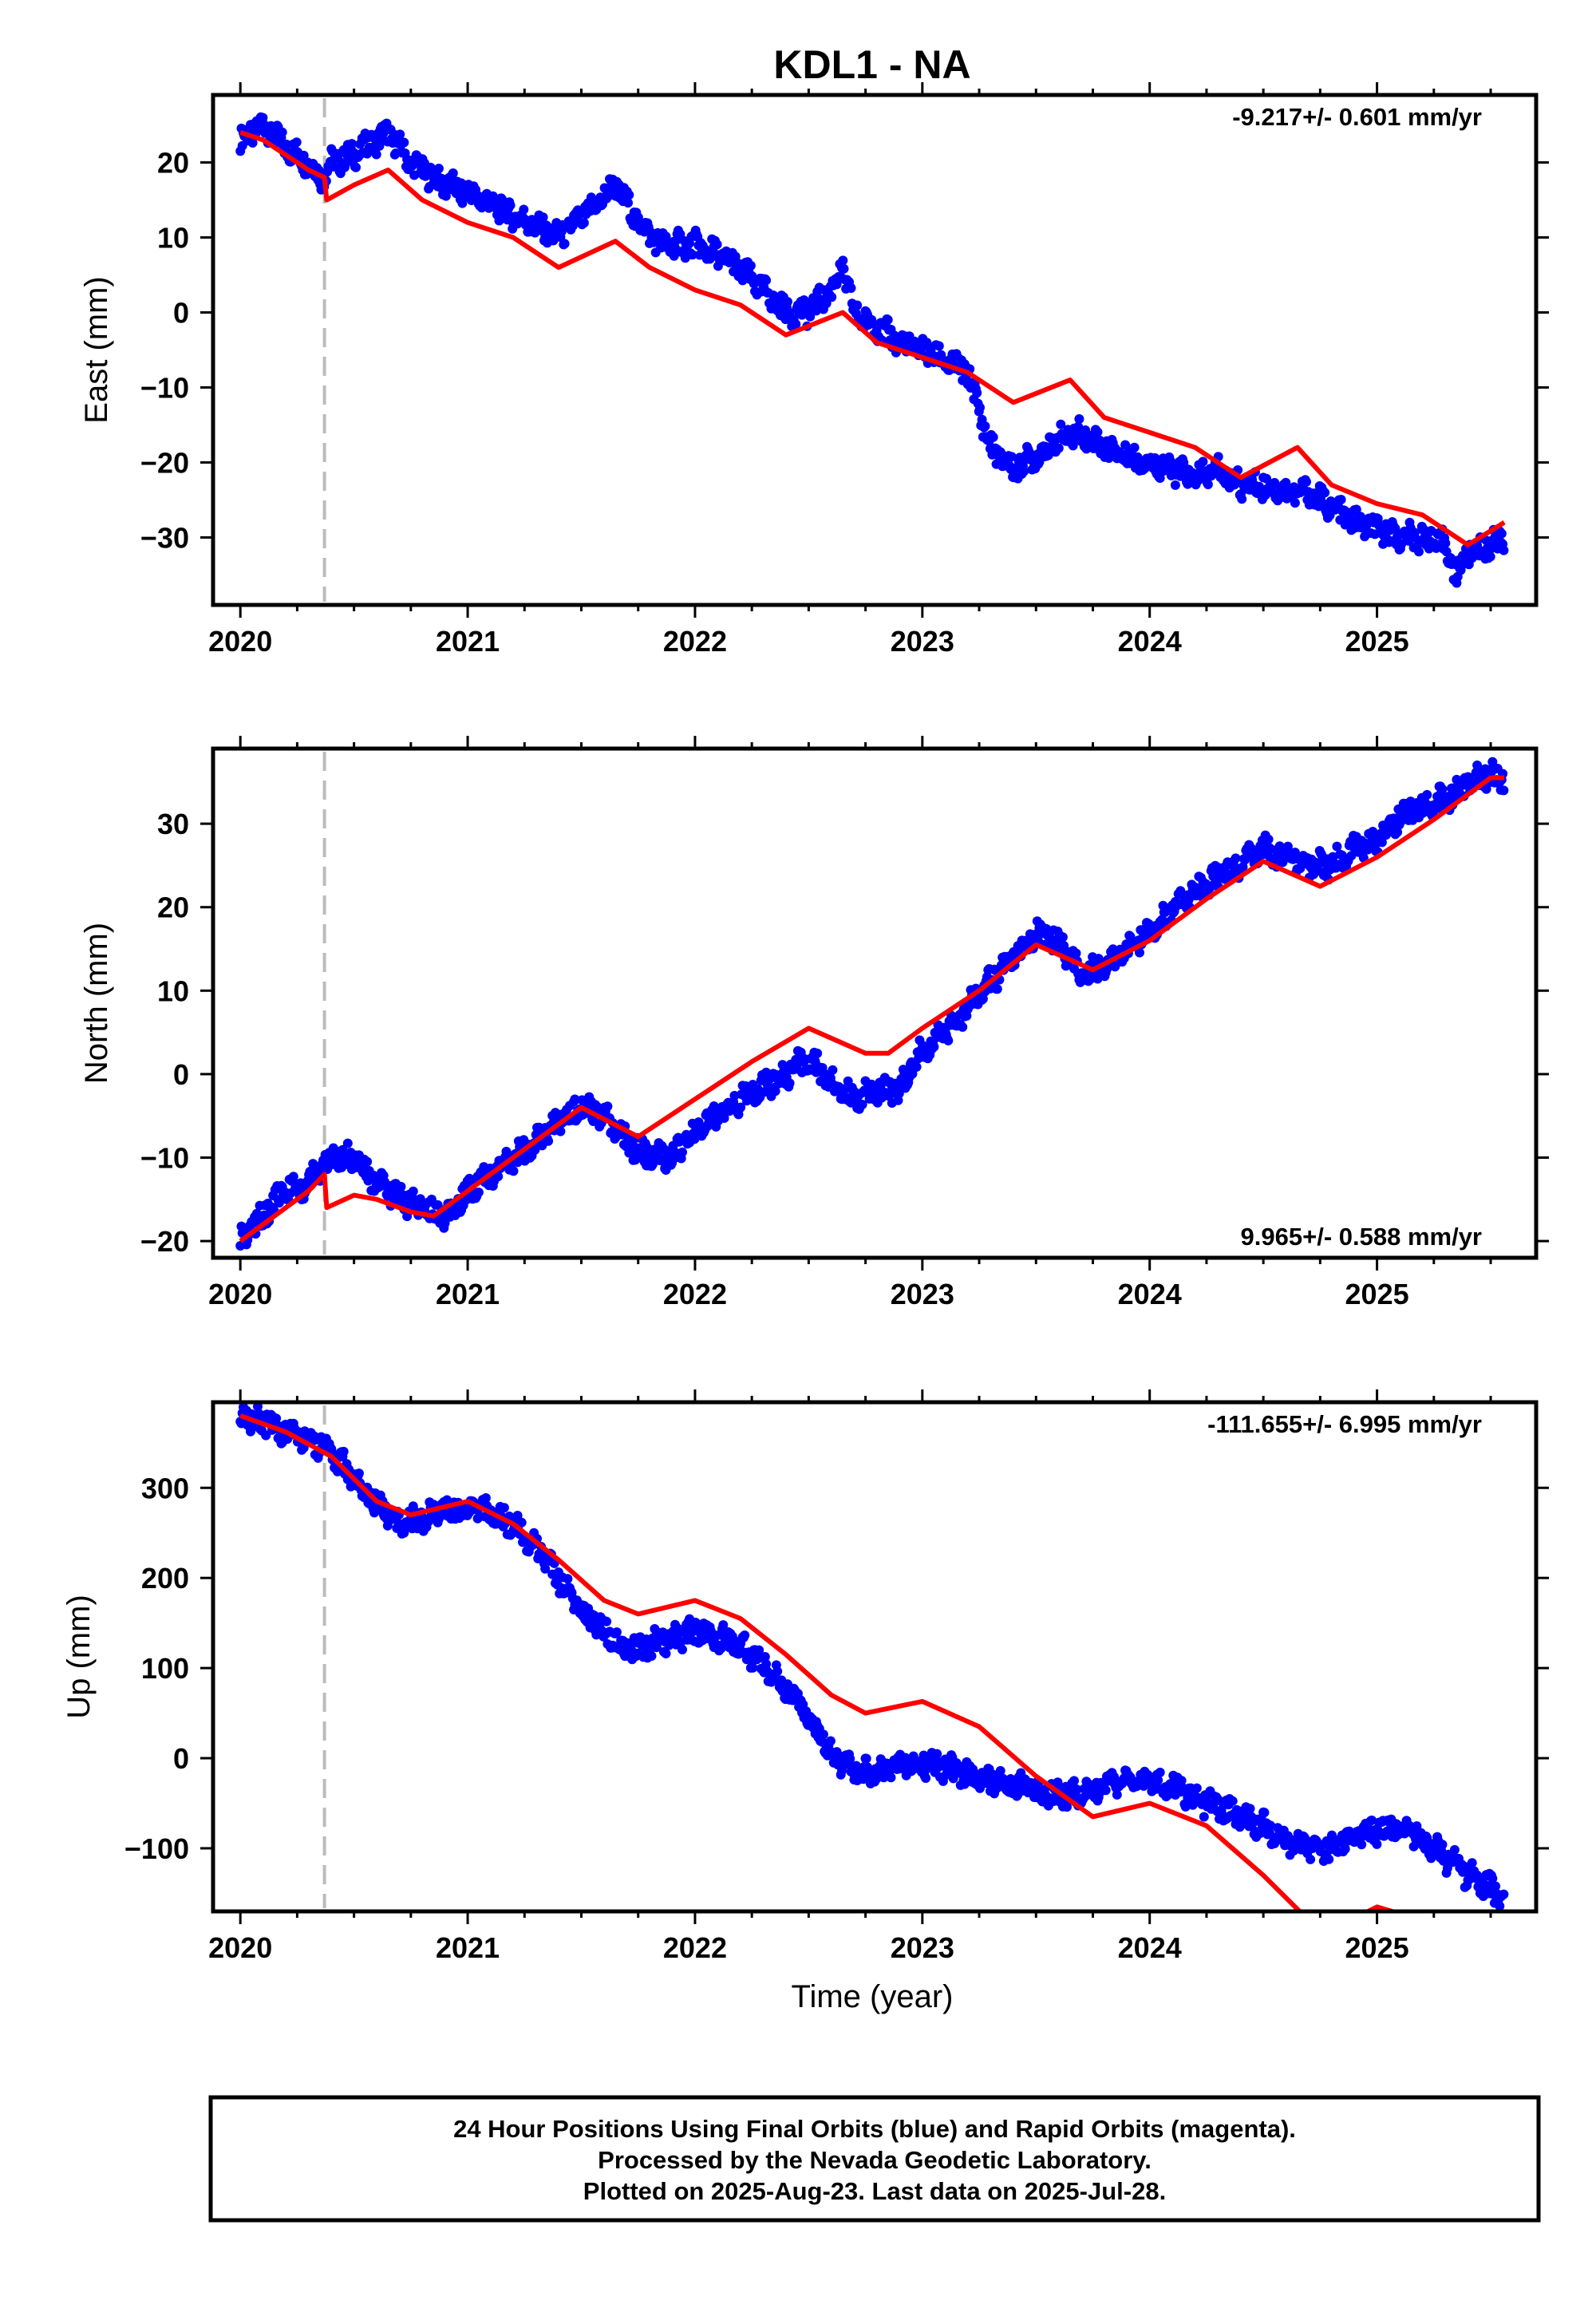  Describe the element at coordinates (156, 1848) in the screenshot. I see `y-tick-label: −100` at that location.